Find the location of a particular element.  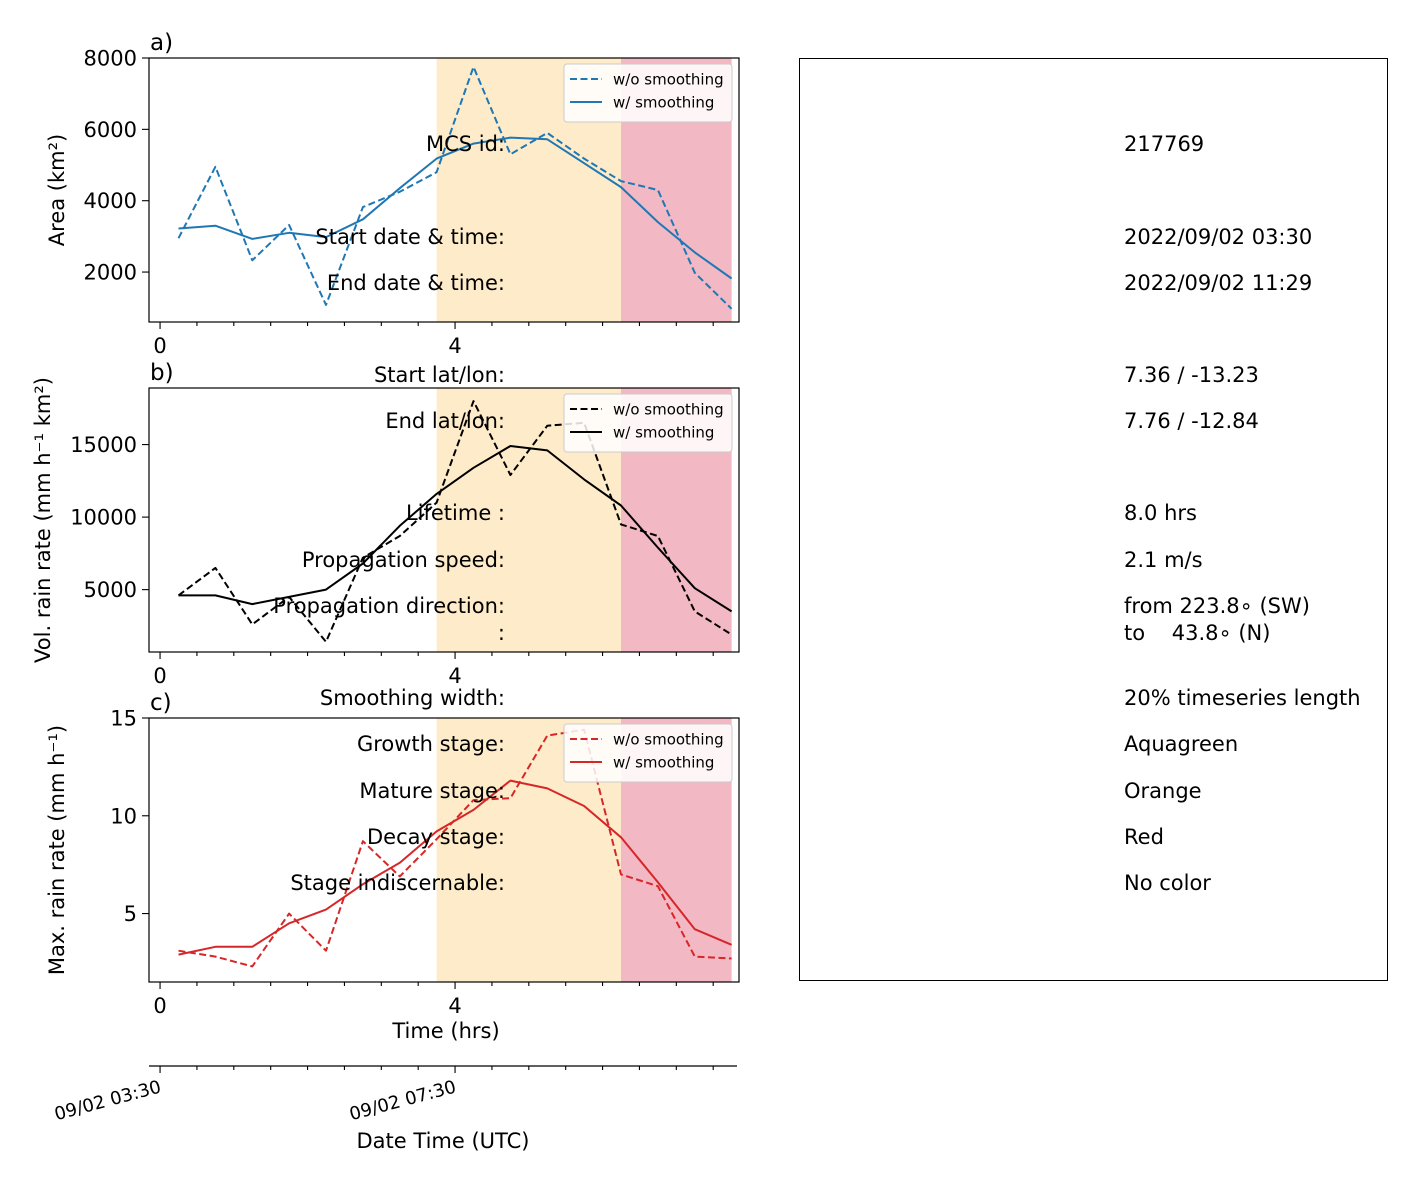

y-tick-label: 5000 is located at coordinates (110, 590).